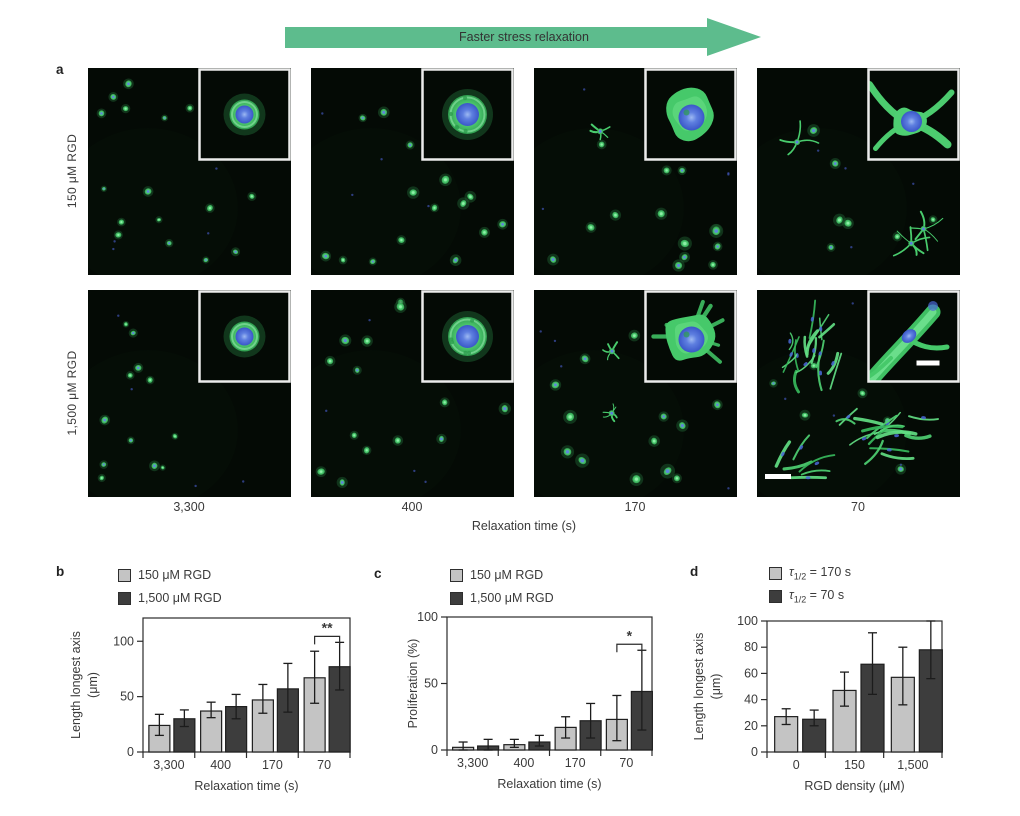 Image resolution: width=1020 pixels, height=816 pixels. I want to click on micrograph-axis-title: Relaxation time (s), so click(524, 526).